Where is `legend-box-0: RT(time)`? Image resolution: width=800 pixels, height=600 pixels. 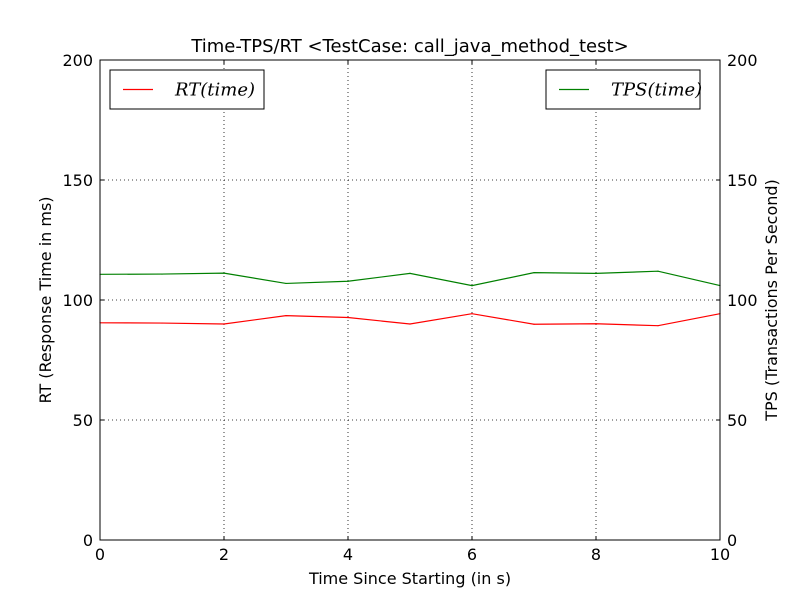
legend-box-0: RT(time) is located at coordinates (187, 89).